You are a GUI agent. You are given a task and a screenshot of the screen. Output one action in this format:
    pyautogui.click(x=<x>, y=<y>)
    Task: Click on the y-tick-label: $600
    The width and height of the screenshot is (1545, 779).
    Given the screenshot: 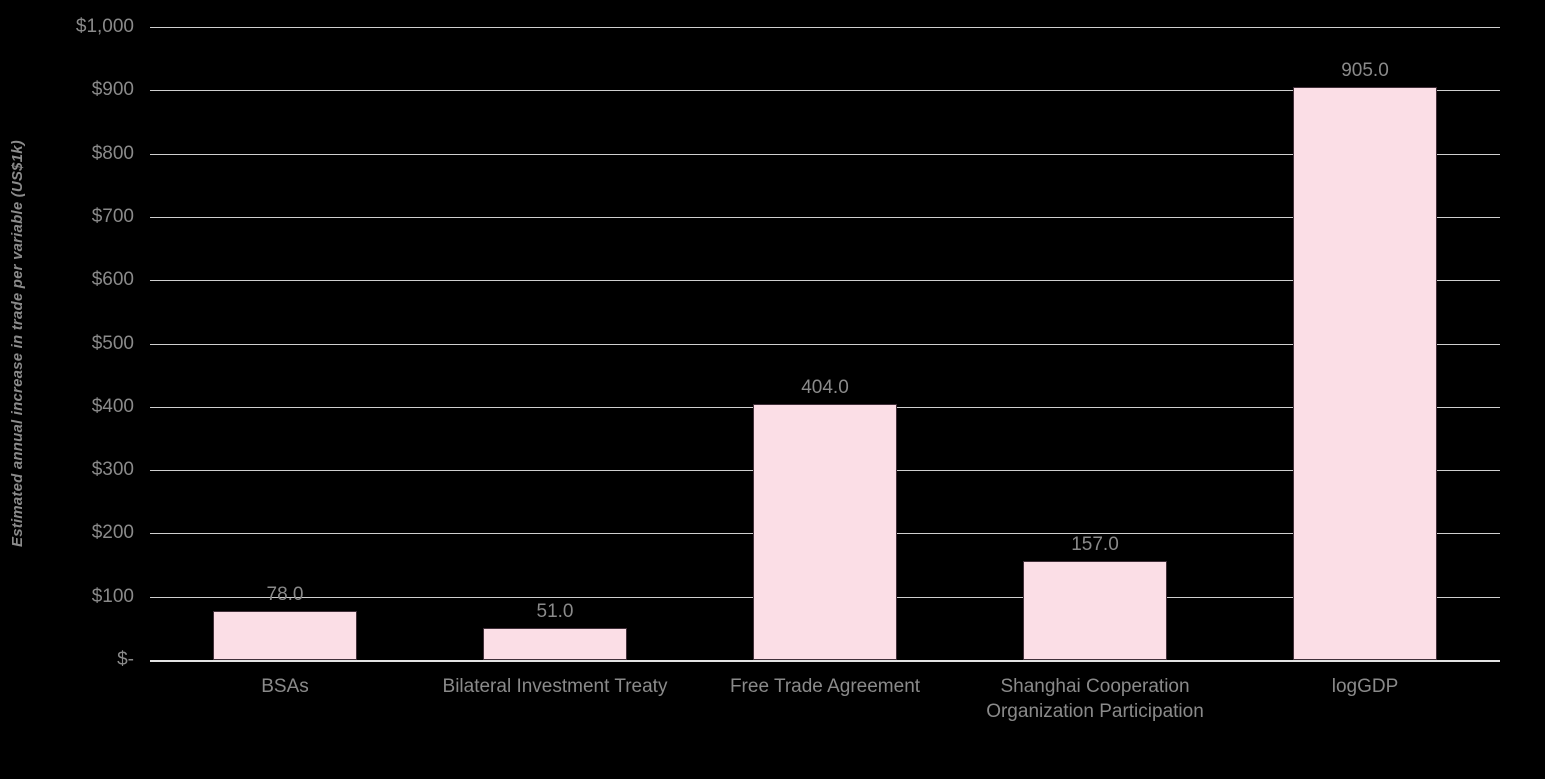 What is the action you would take?
    pyautogui.click(x=112, y=280)
    